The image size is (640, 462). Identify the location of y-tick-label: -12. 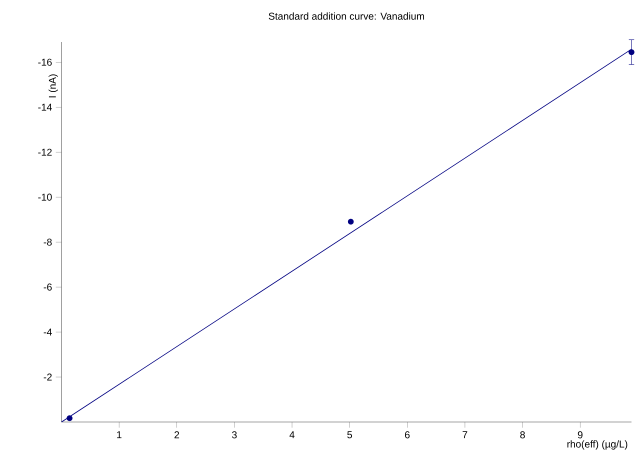
(45, 152).